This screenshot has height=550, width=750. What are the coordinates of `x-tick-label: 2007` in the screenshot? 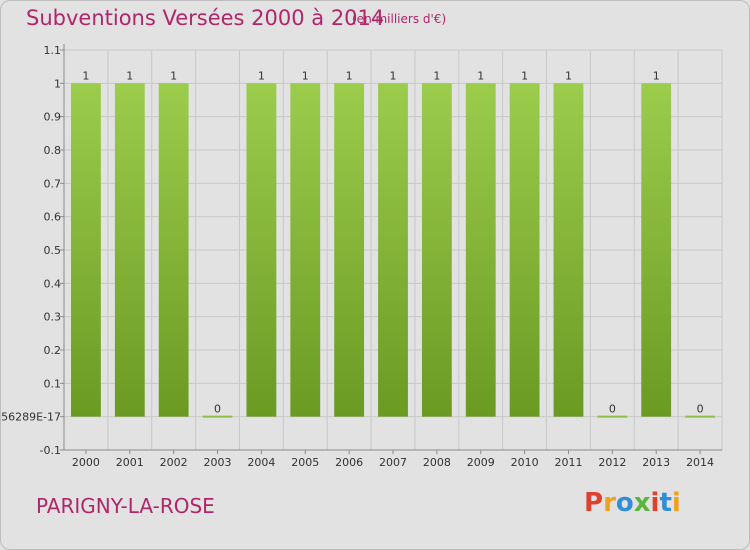 It's located at (393, 462).